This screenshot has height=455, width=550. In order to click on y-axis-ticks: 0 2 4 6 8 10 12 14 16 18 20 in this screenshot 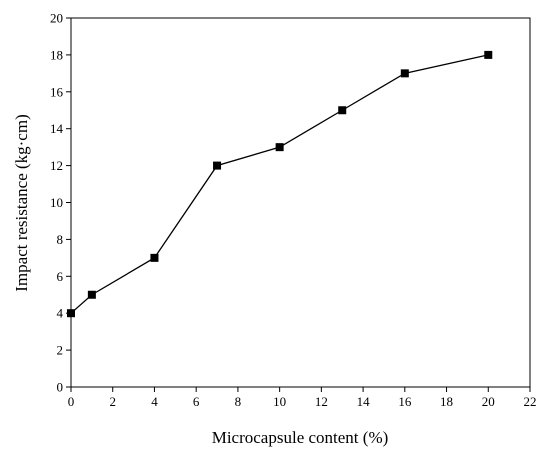, I will do `click(60, 203)`.